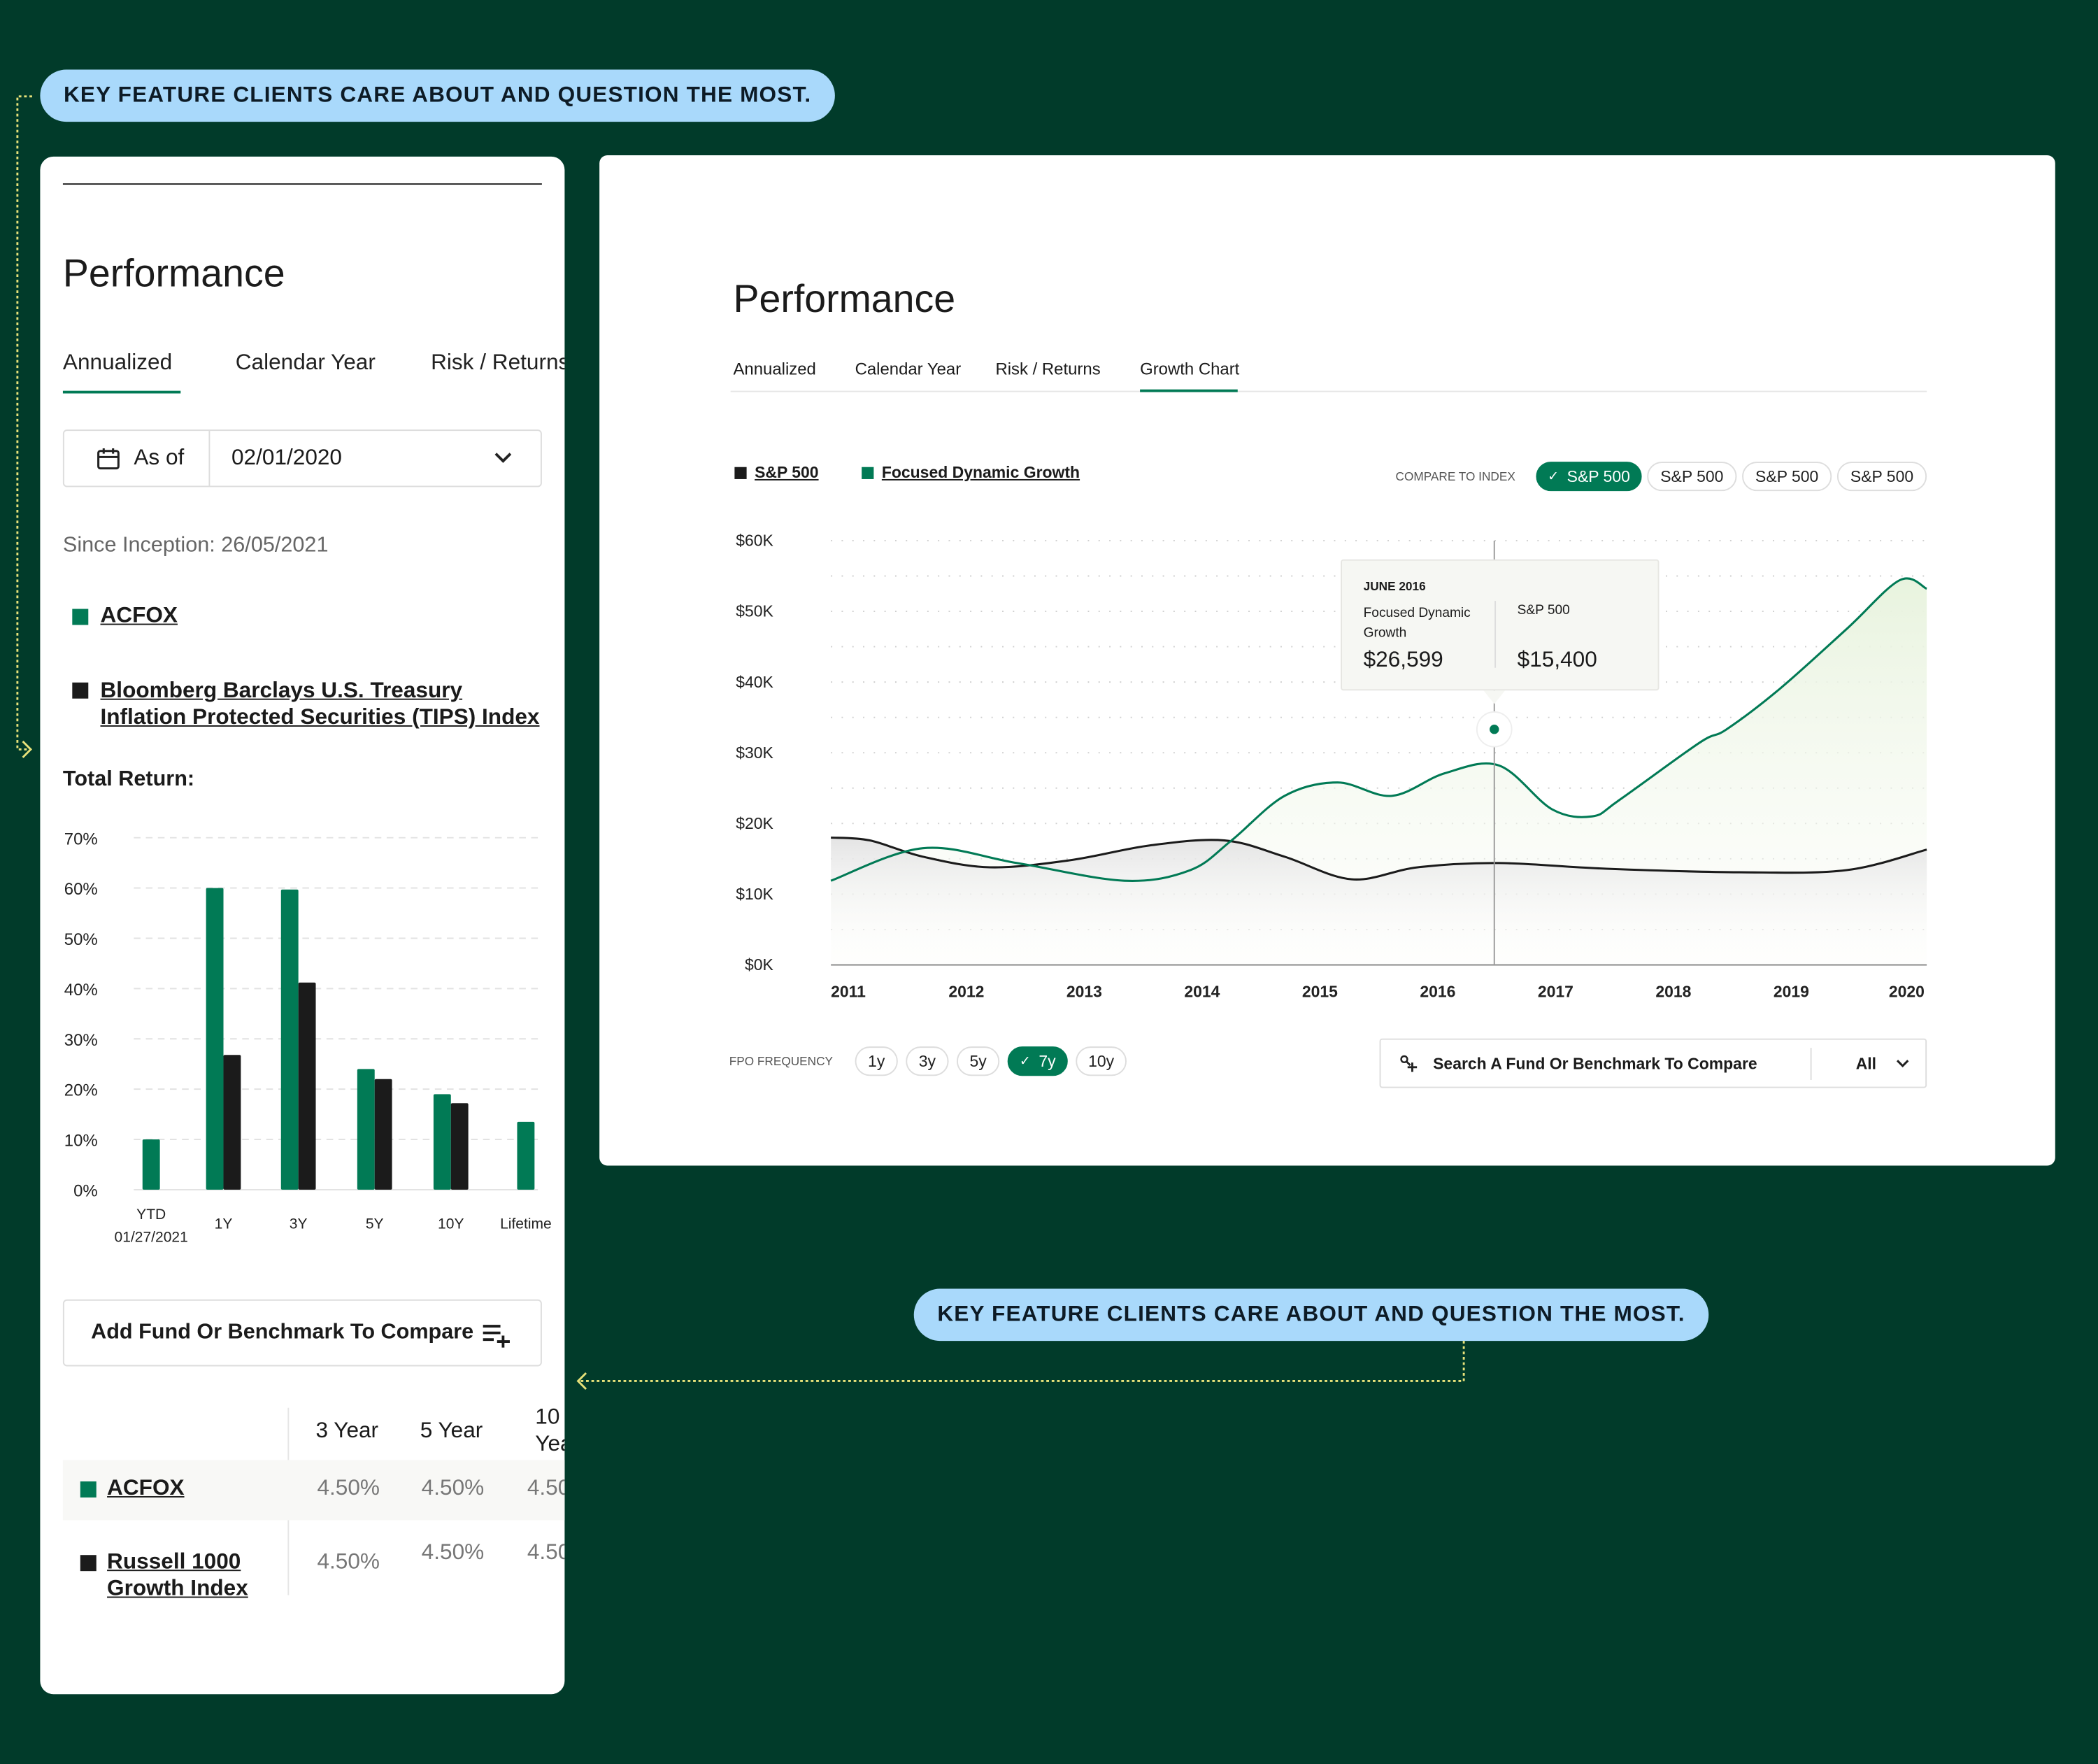 The image size is (2098, 1764). What do you see at coordinates (159, 458) in the screenshot?
I see `as-of-label: As of` at bounding box center [159, 458].